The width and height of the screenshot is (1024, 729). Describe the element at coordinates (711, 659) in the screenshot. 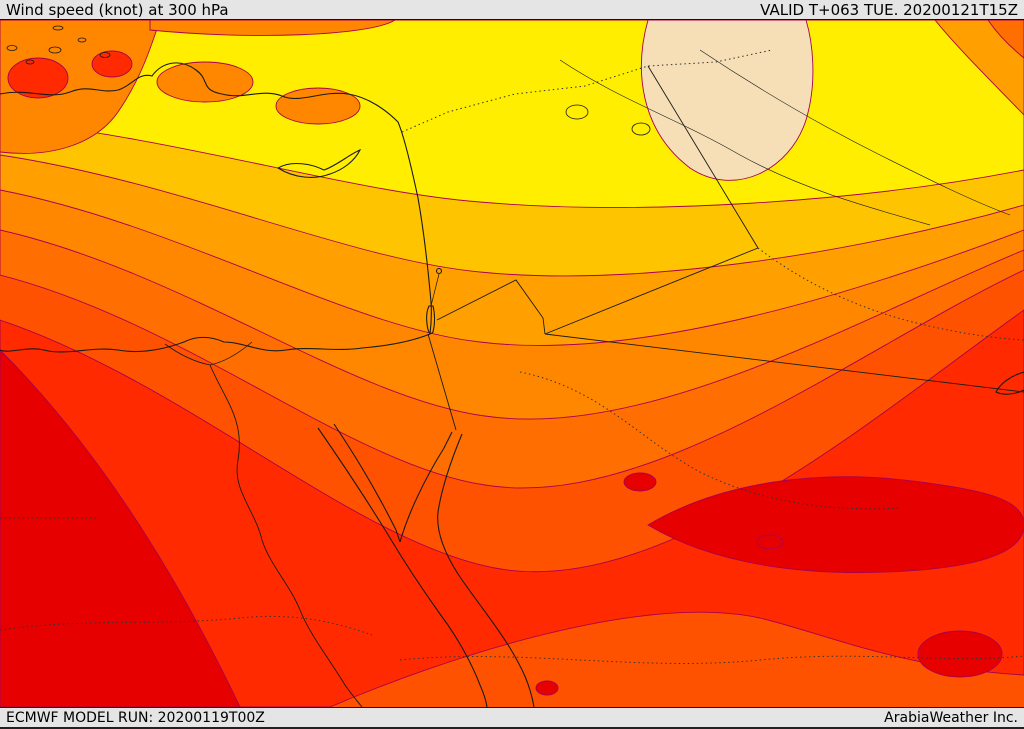

I see `admin-line-south` at that location.